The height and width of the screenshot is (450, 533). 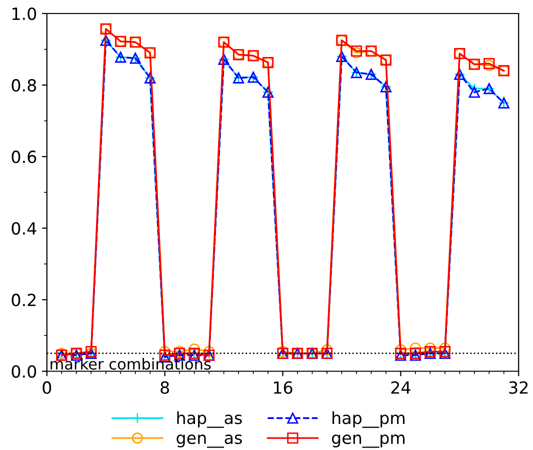 What do you see at coordinates (368, 441) in the screenshot?
I see `legend-label: gen__pm` at bounding box center [368, 441].